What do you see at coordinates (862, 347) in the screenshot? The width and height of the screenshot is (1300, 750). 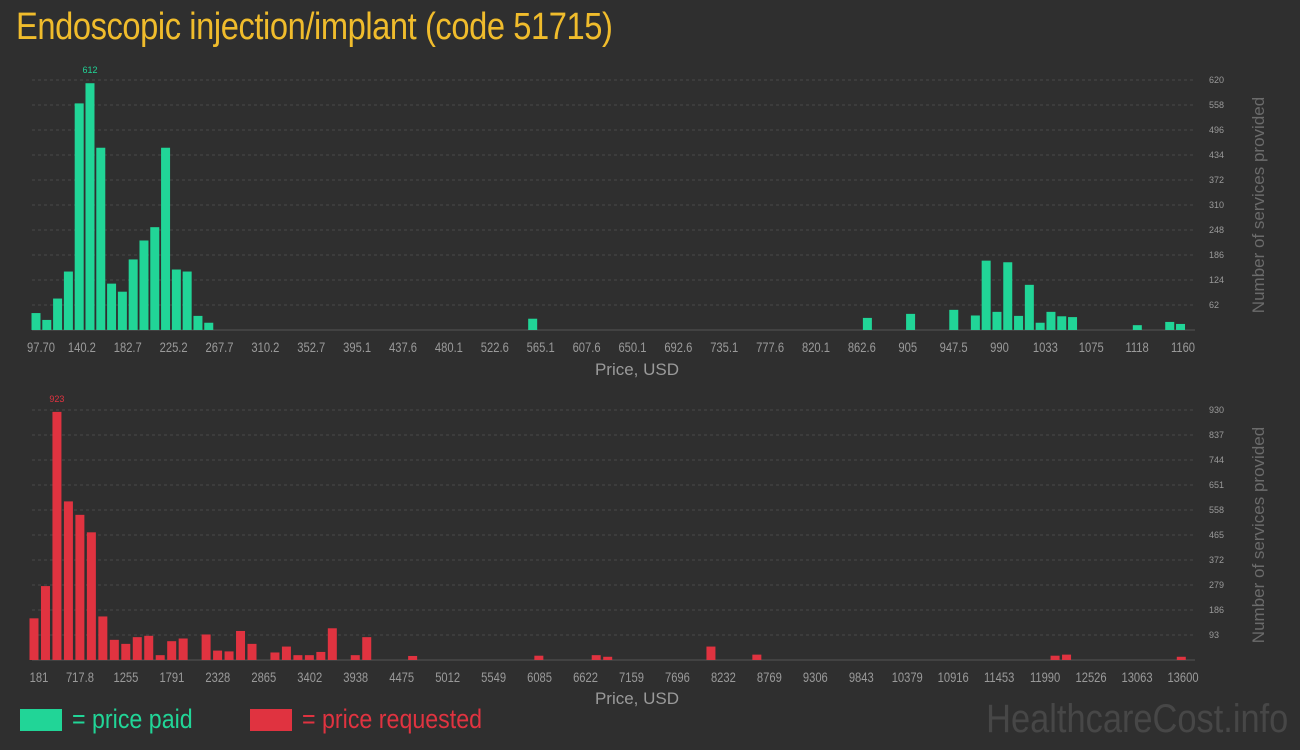 I see `x-tick-label: 862.6` at bounding box center [862, 347].